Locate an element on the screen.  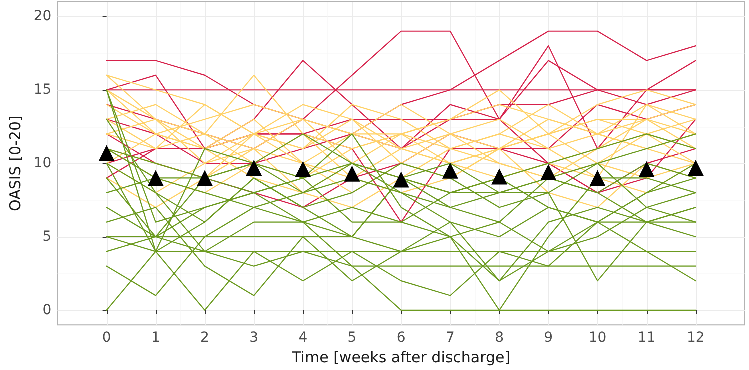
x-tick-label: 1 is located at coordinates (155, 338).